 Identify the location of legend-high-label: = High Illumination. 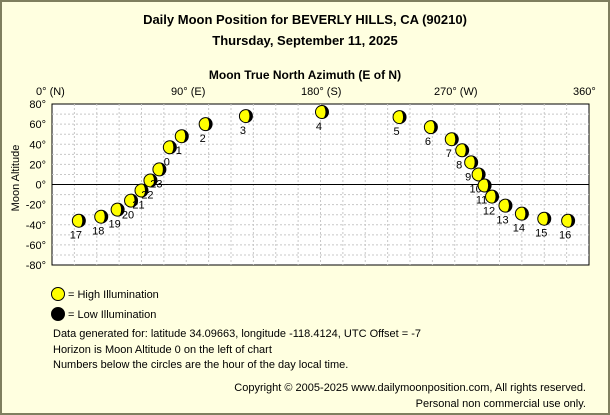
(113, 295).